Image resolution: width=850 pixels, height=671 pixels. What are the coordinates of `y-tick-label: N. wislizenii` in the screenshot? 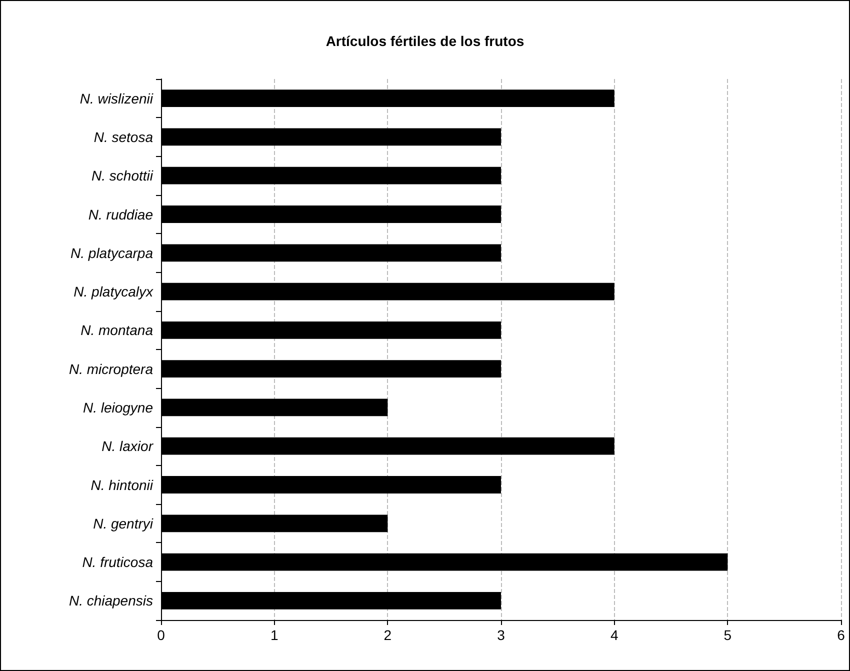 It's located at (117, 98).